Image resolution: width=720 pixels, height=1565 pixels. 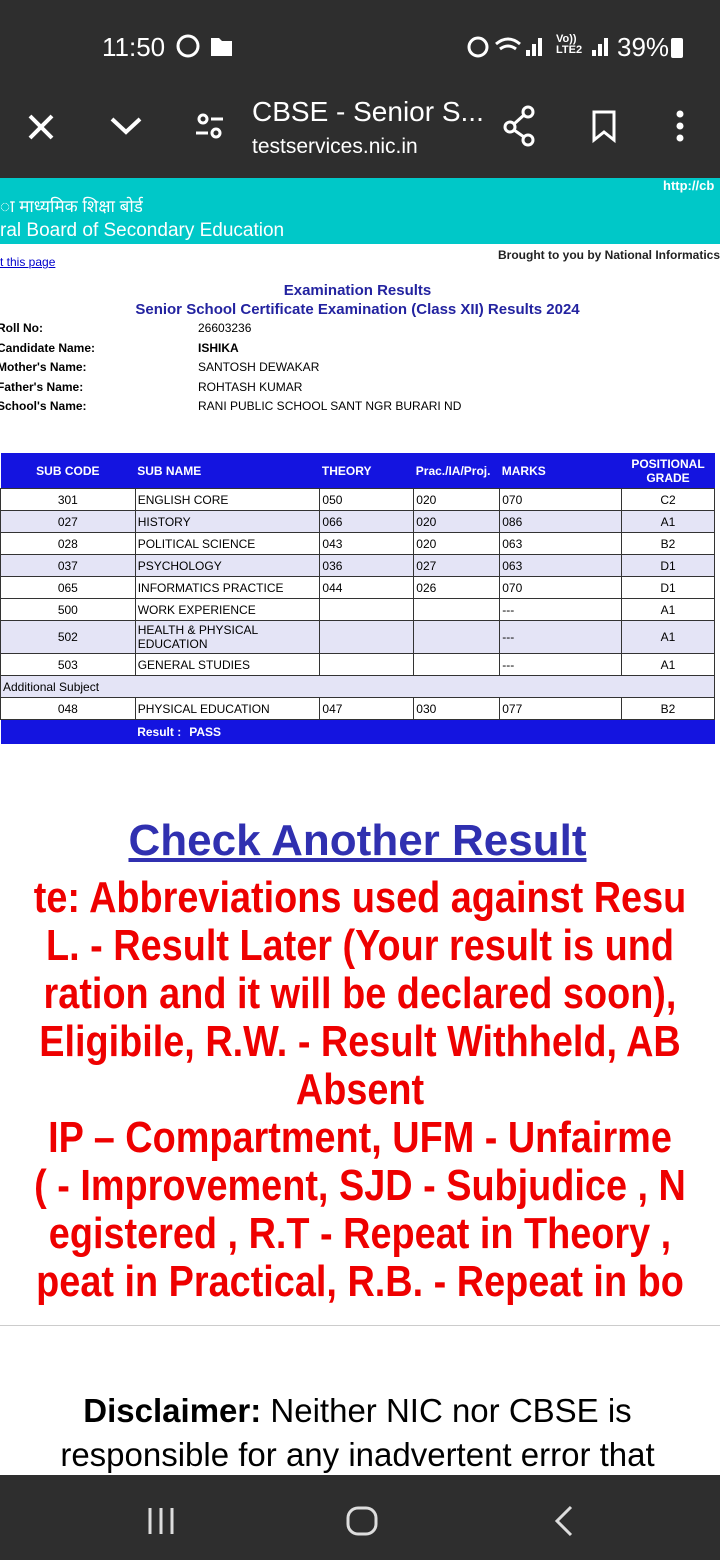 I want to click on header-cell: Prac./IA/Proj., so click(x=456, y=471).